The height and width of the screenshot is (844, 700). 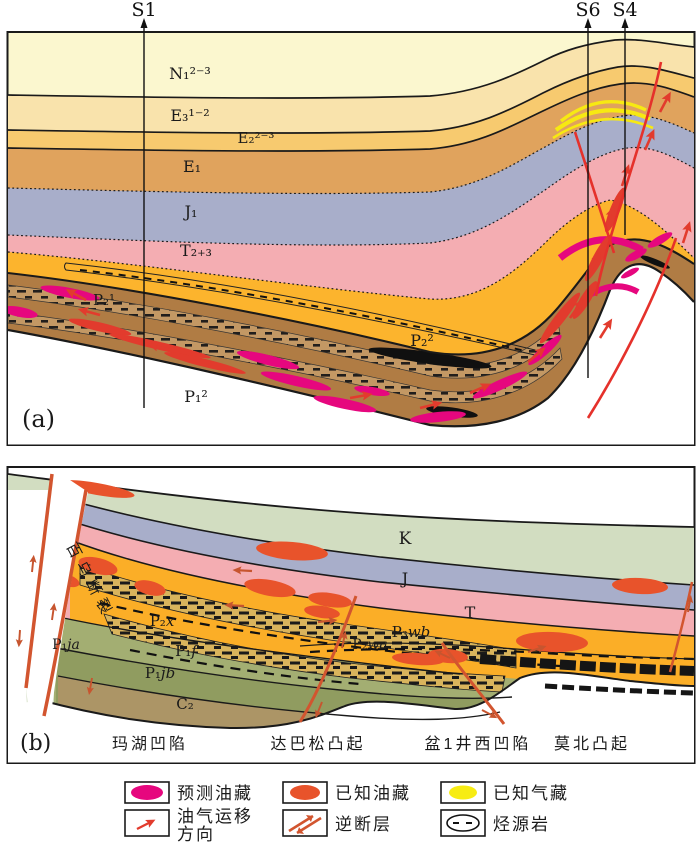 What do you see at coordinates (531, 793) in the screenshot?
I see `legend-label-known-gas: 已知气藏` at bounding box center [531, 793].